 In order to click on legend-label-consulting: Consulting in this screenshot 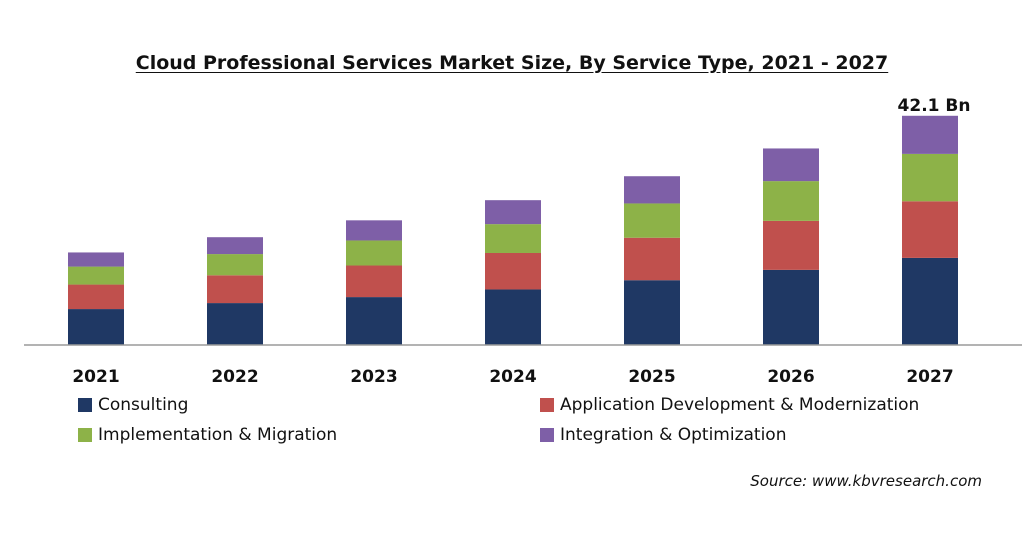, I will do `click(143, 405)`.